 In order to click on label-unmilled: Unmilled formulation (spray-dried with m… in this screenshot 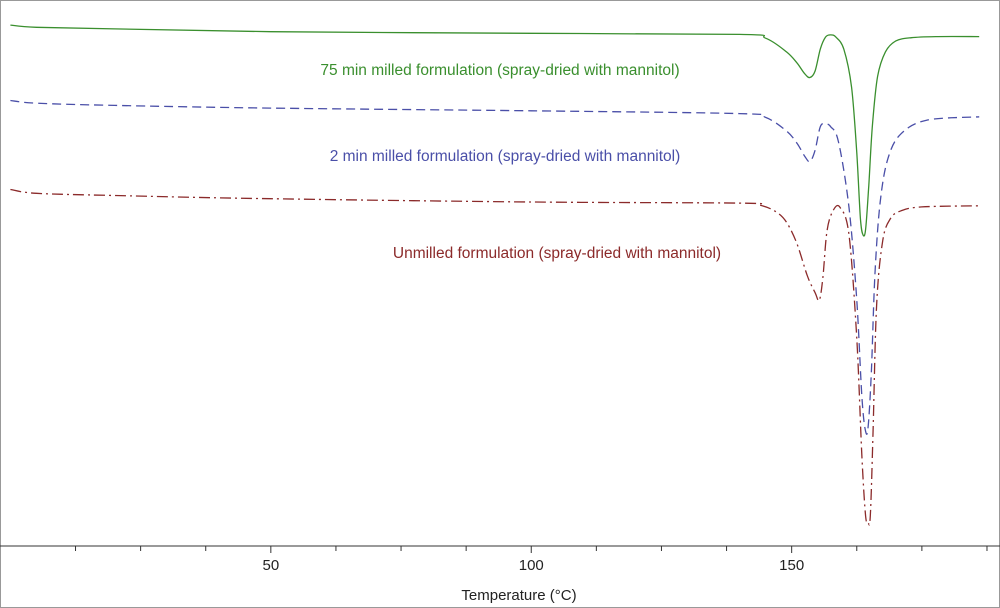, I will do `click(557, 253)`.